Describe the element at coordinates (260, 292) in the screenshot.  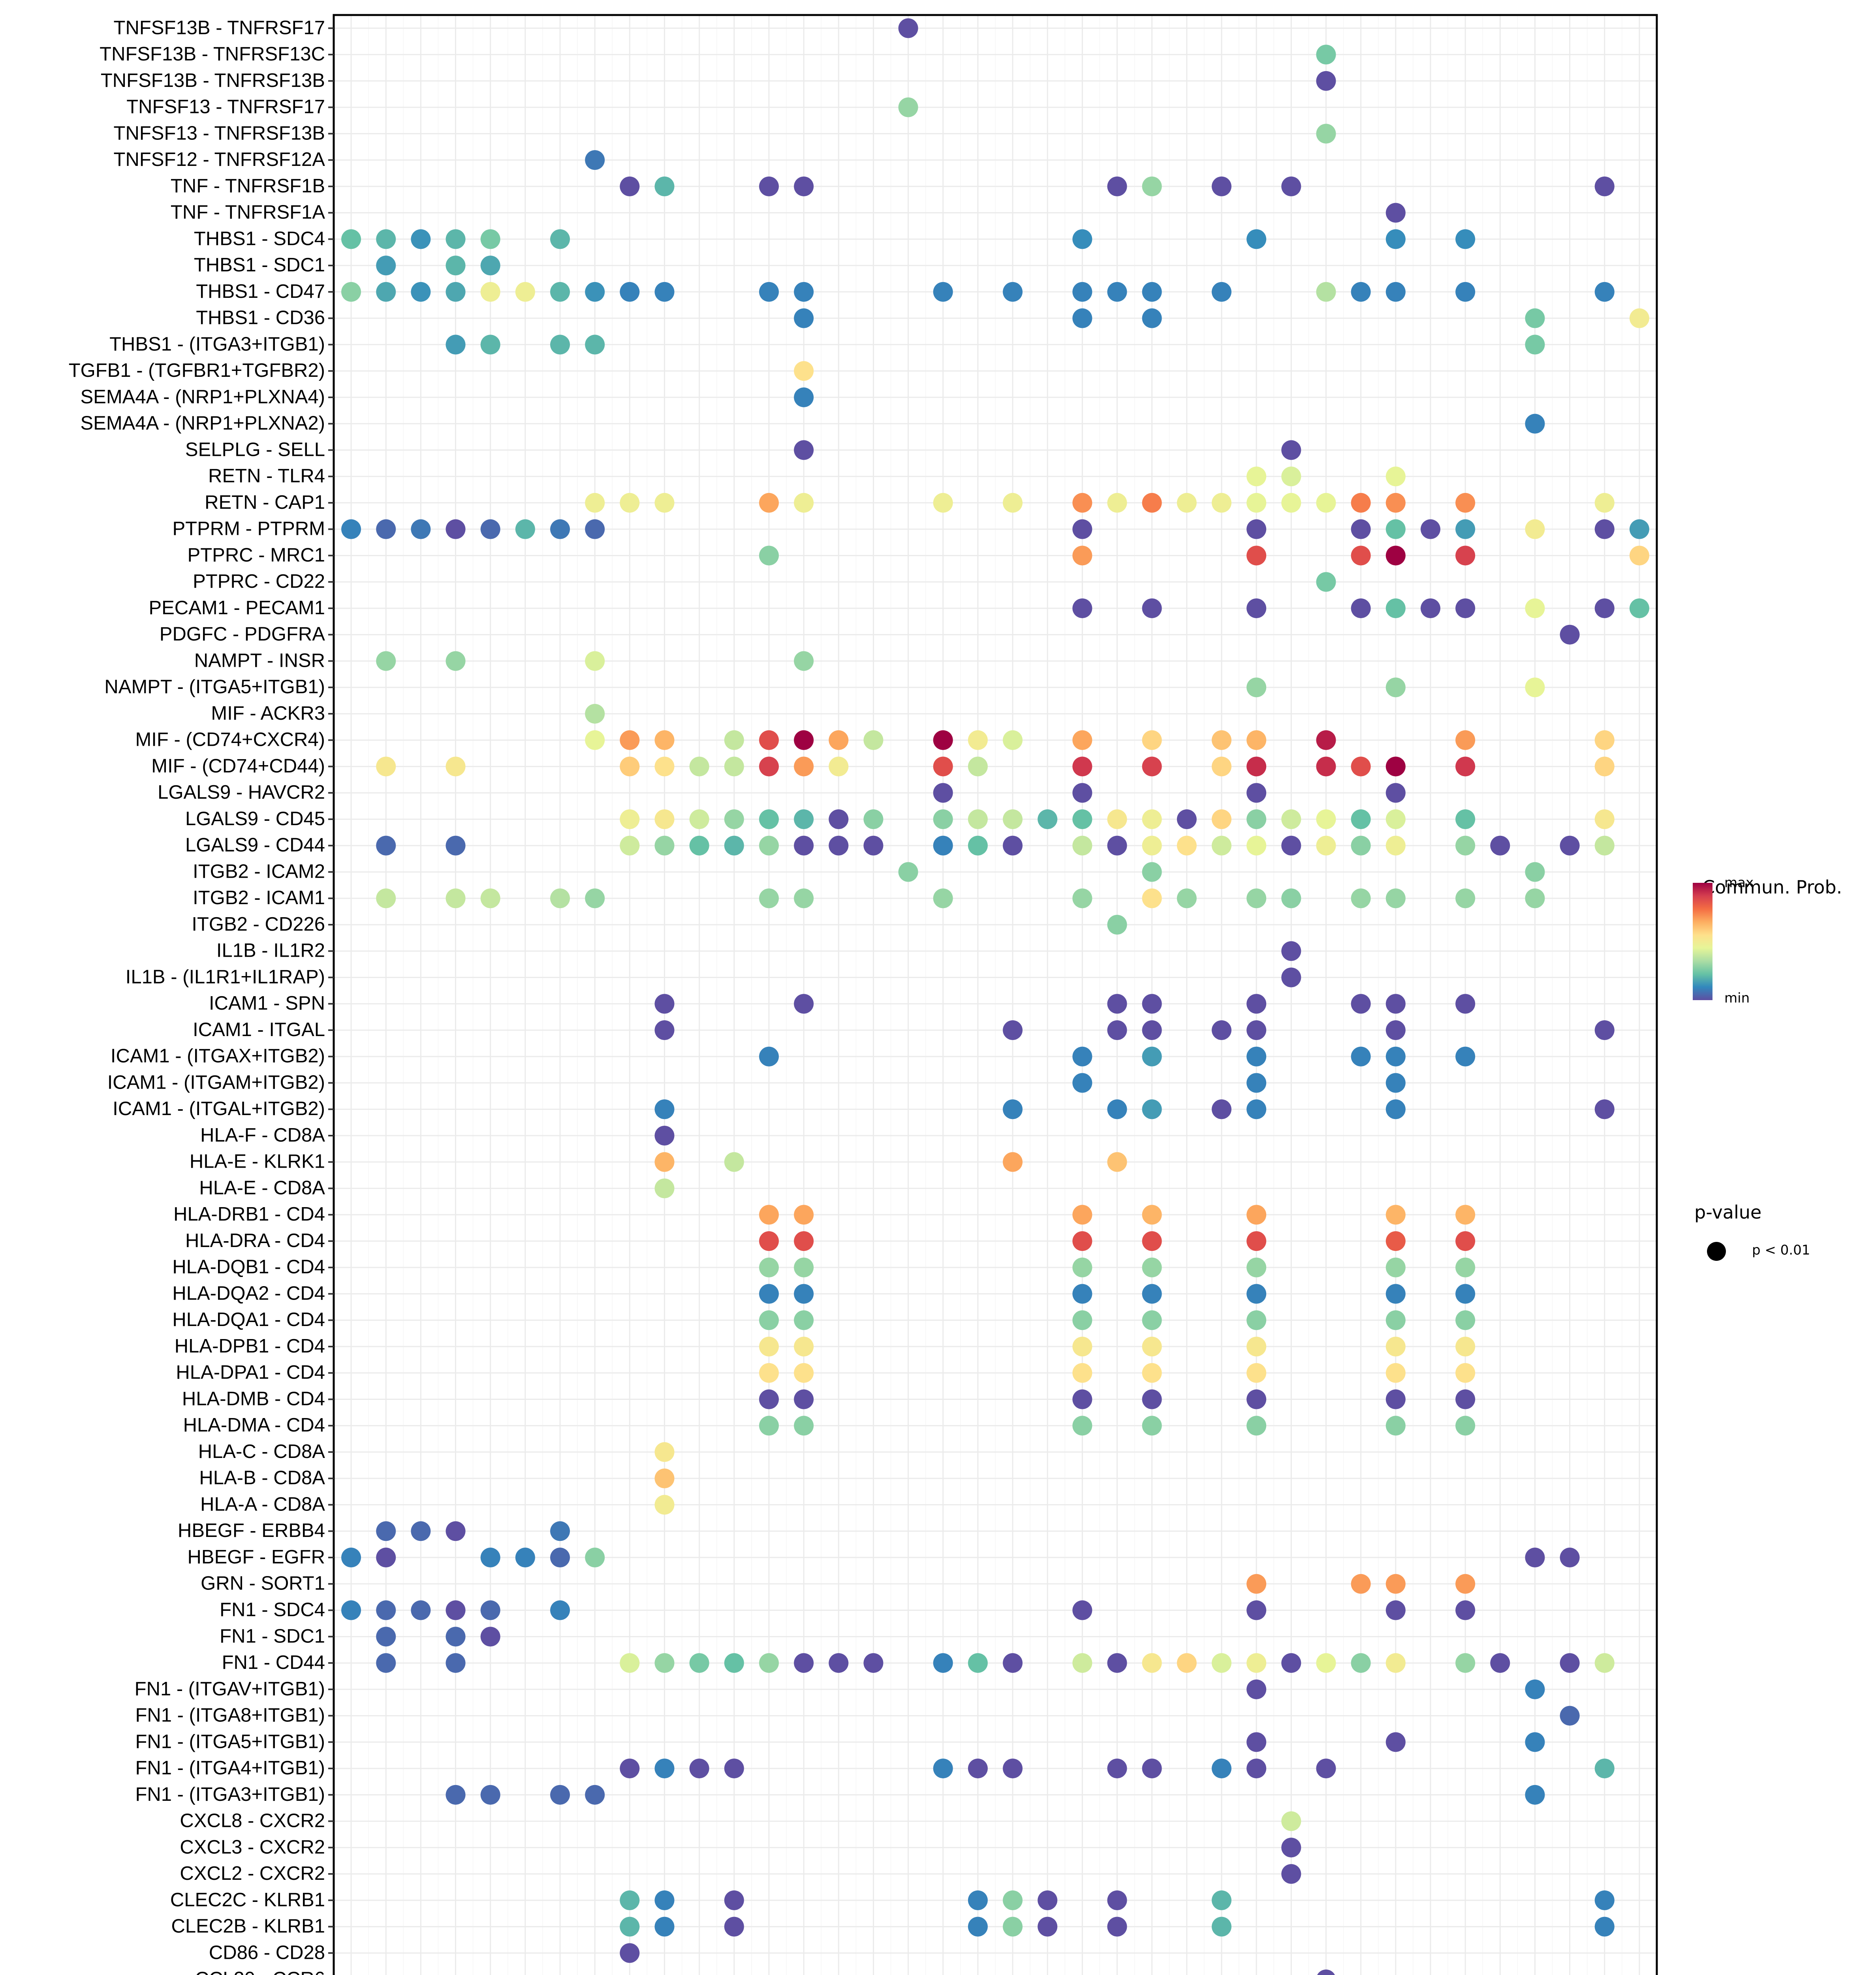
I see `y-tick-label: THBS1 - CD47` at that location.